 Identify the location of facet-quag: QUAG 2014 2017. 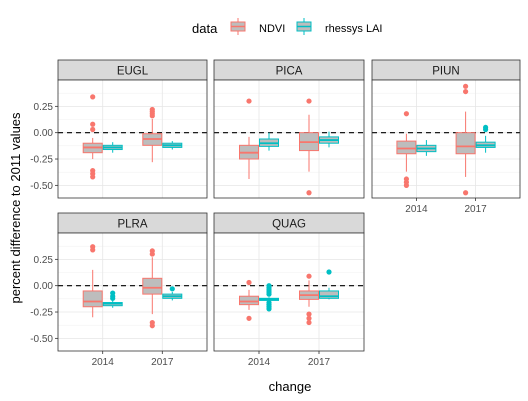
(289, 290).